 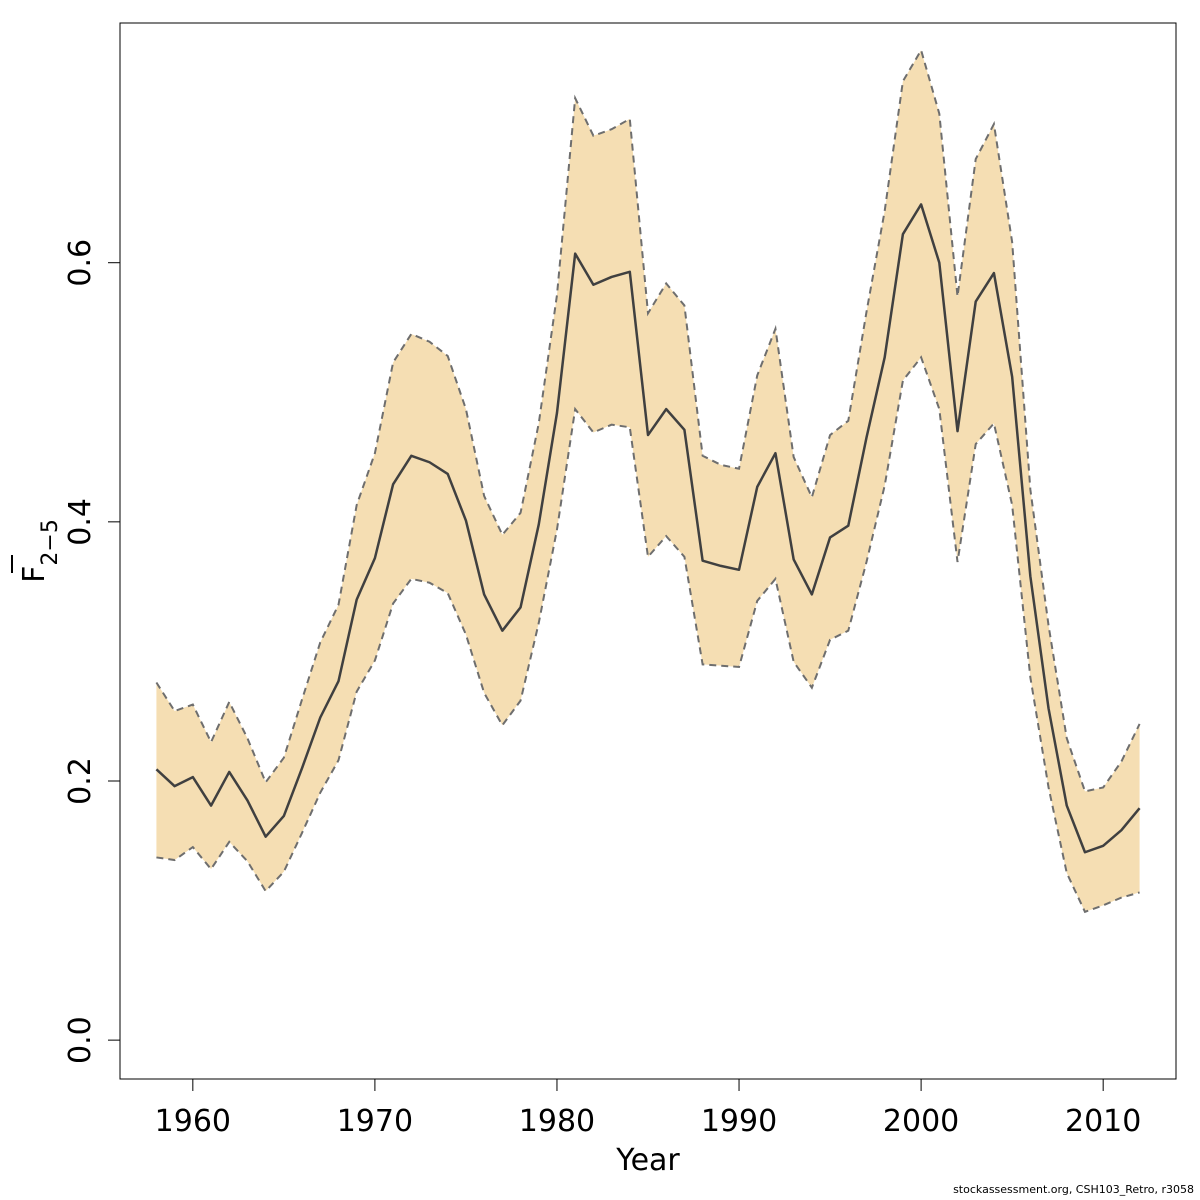 I want to click on y-axis-title: F2−5, so click(x=37, y=551).